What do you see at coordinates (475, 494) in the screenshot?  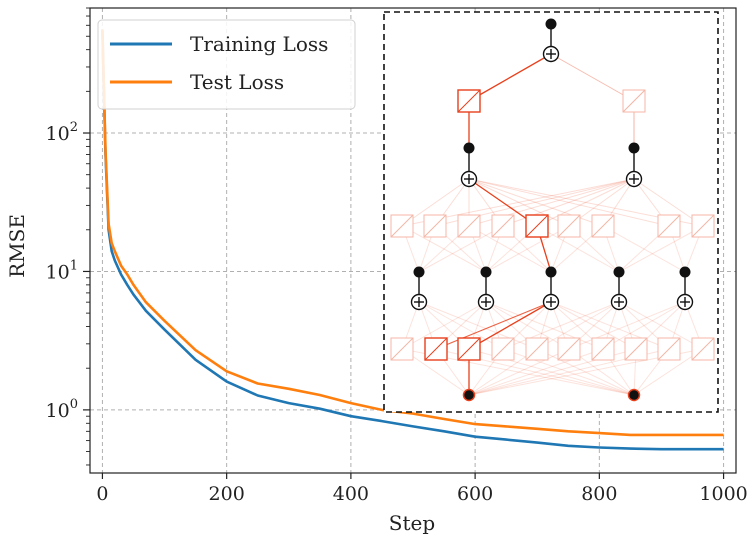 I see `x-tick-label: 600` at bounding box center [475, 494].